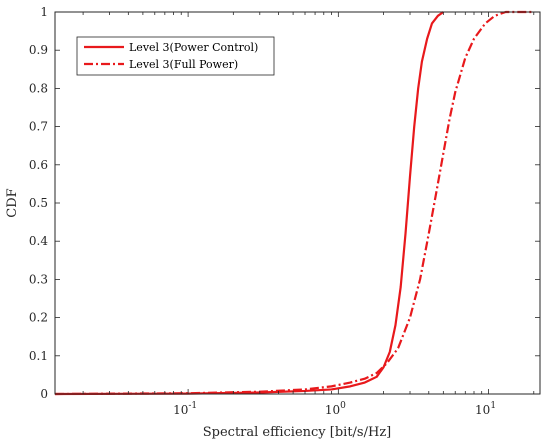 The height and width of the screenshot is (448, 550). What do you see at coordinates (38, 241) in the screenshot?
I see `y-tick-label-4: 0.4` at bounding box center [38, 241].